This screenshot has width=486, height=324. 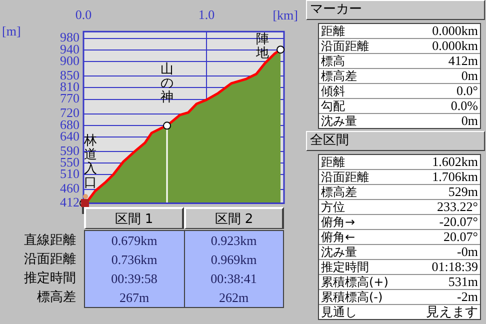 I want to click on y-tick-label: 412, so click(x=70, y=202).